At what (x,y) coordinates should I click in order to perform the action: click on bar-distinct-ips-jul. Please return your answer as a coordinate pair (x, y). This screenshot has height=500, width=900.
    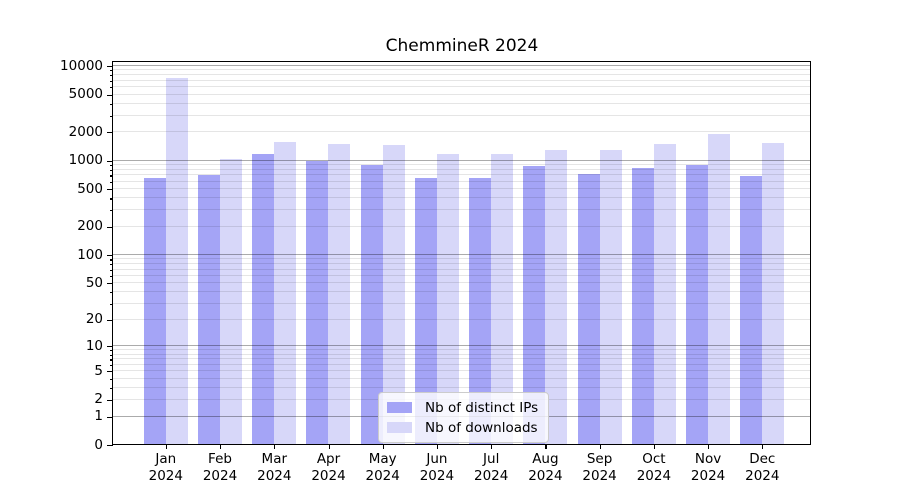
    Looking at the image, I should click on (480, 311).